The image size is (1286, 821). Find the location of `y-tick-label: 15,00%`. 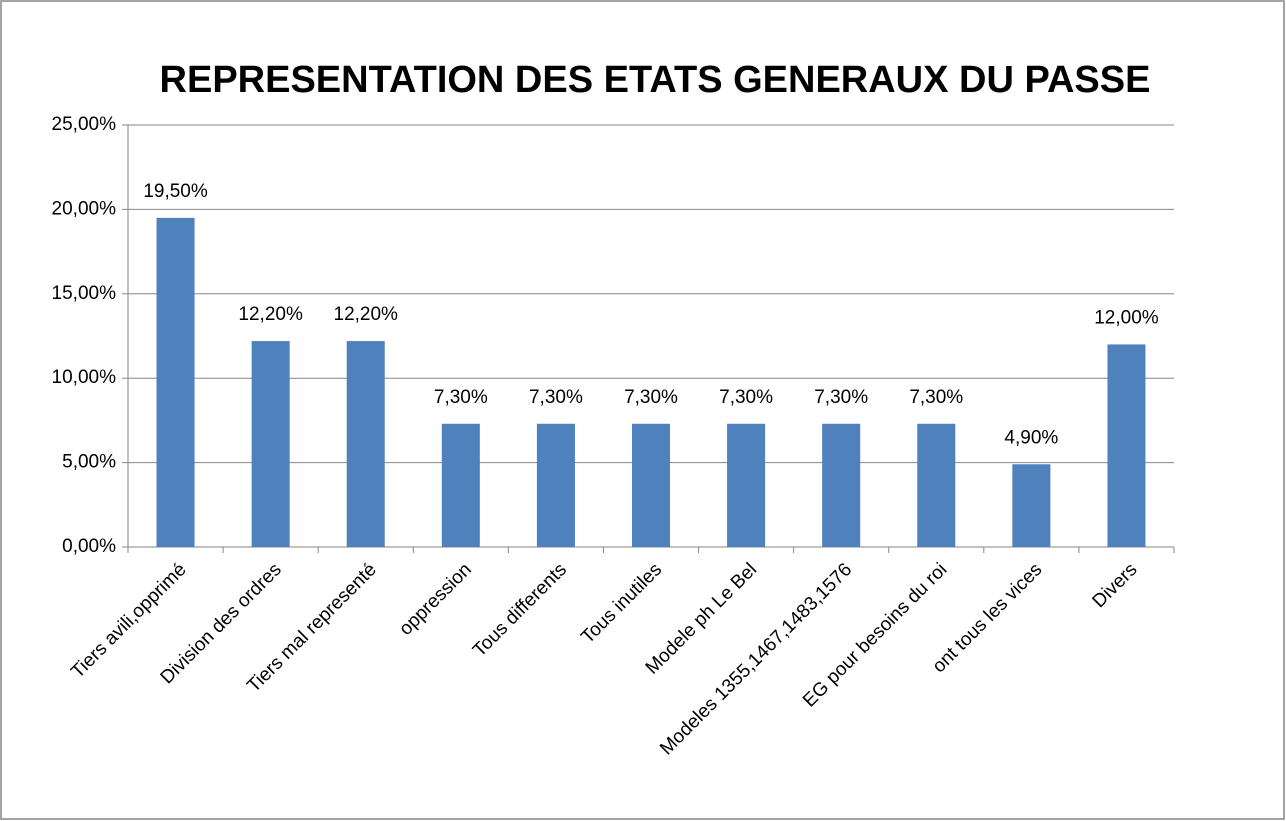

y-tick-label: 15,00% is located at coordinates (84, 293).